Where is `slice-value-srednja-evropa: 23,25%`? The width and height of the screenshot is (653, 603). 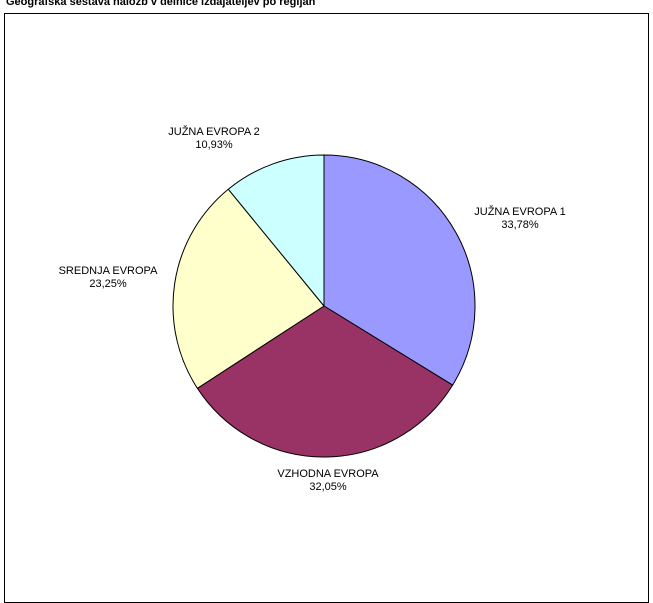
slice-value-srednja-evropa: 23,25% is located at coordinates (108, 284).